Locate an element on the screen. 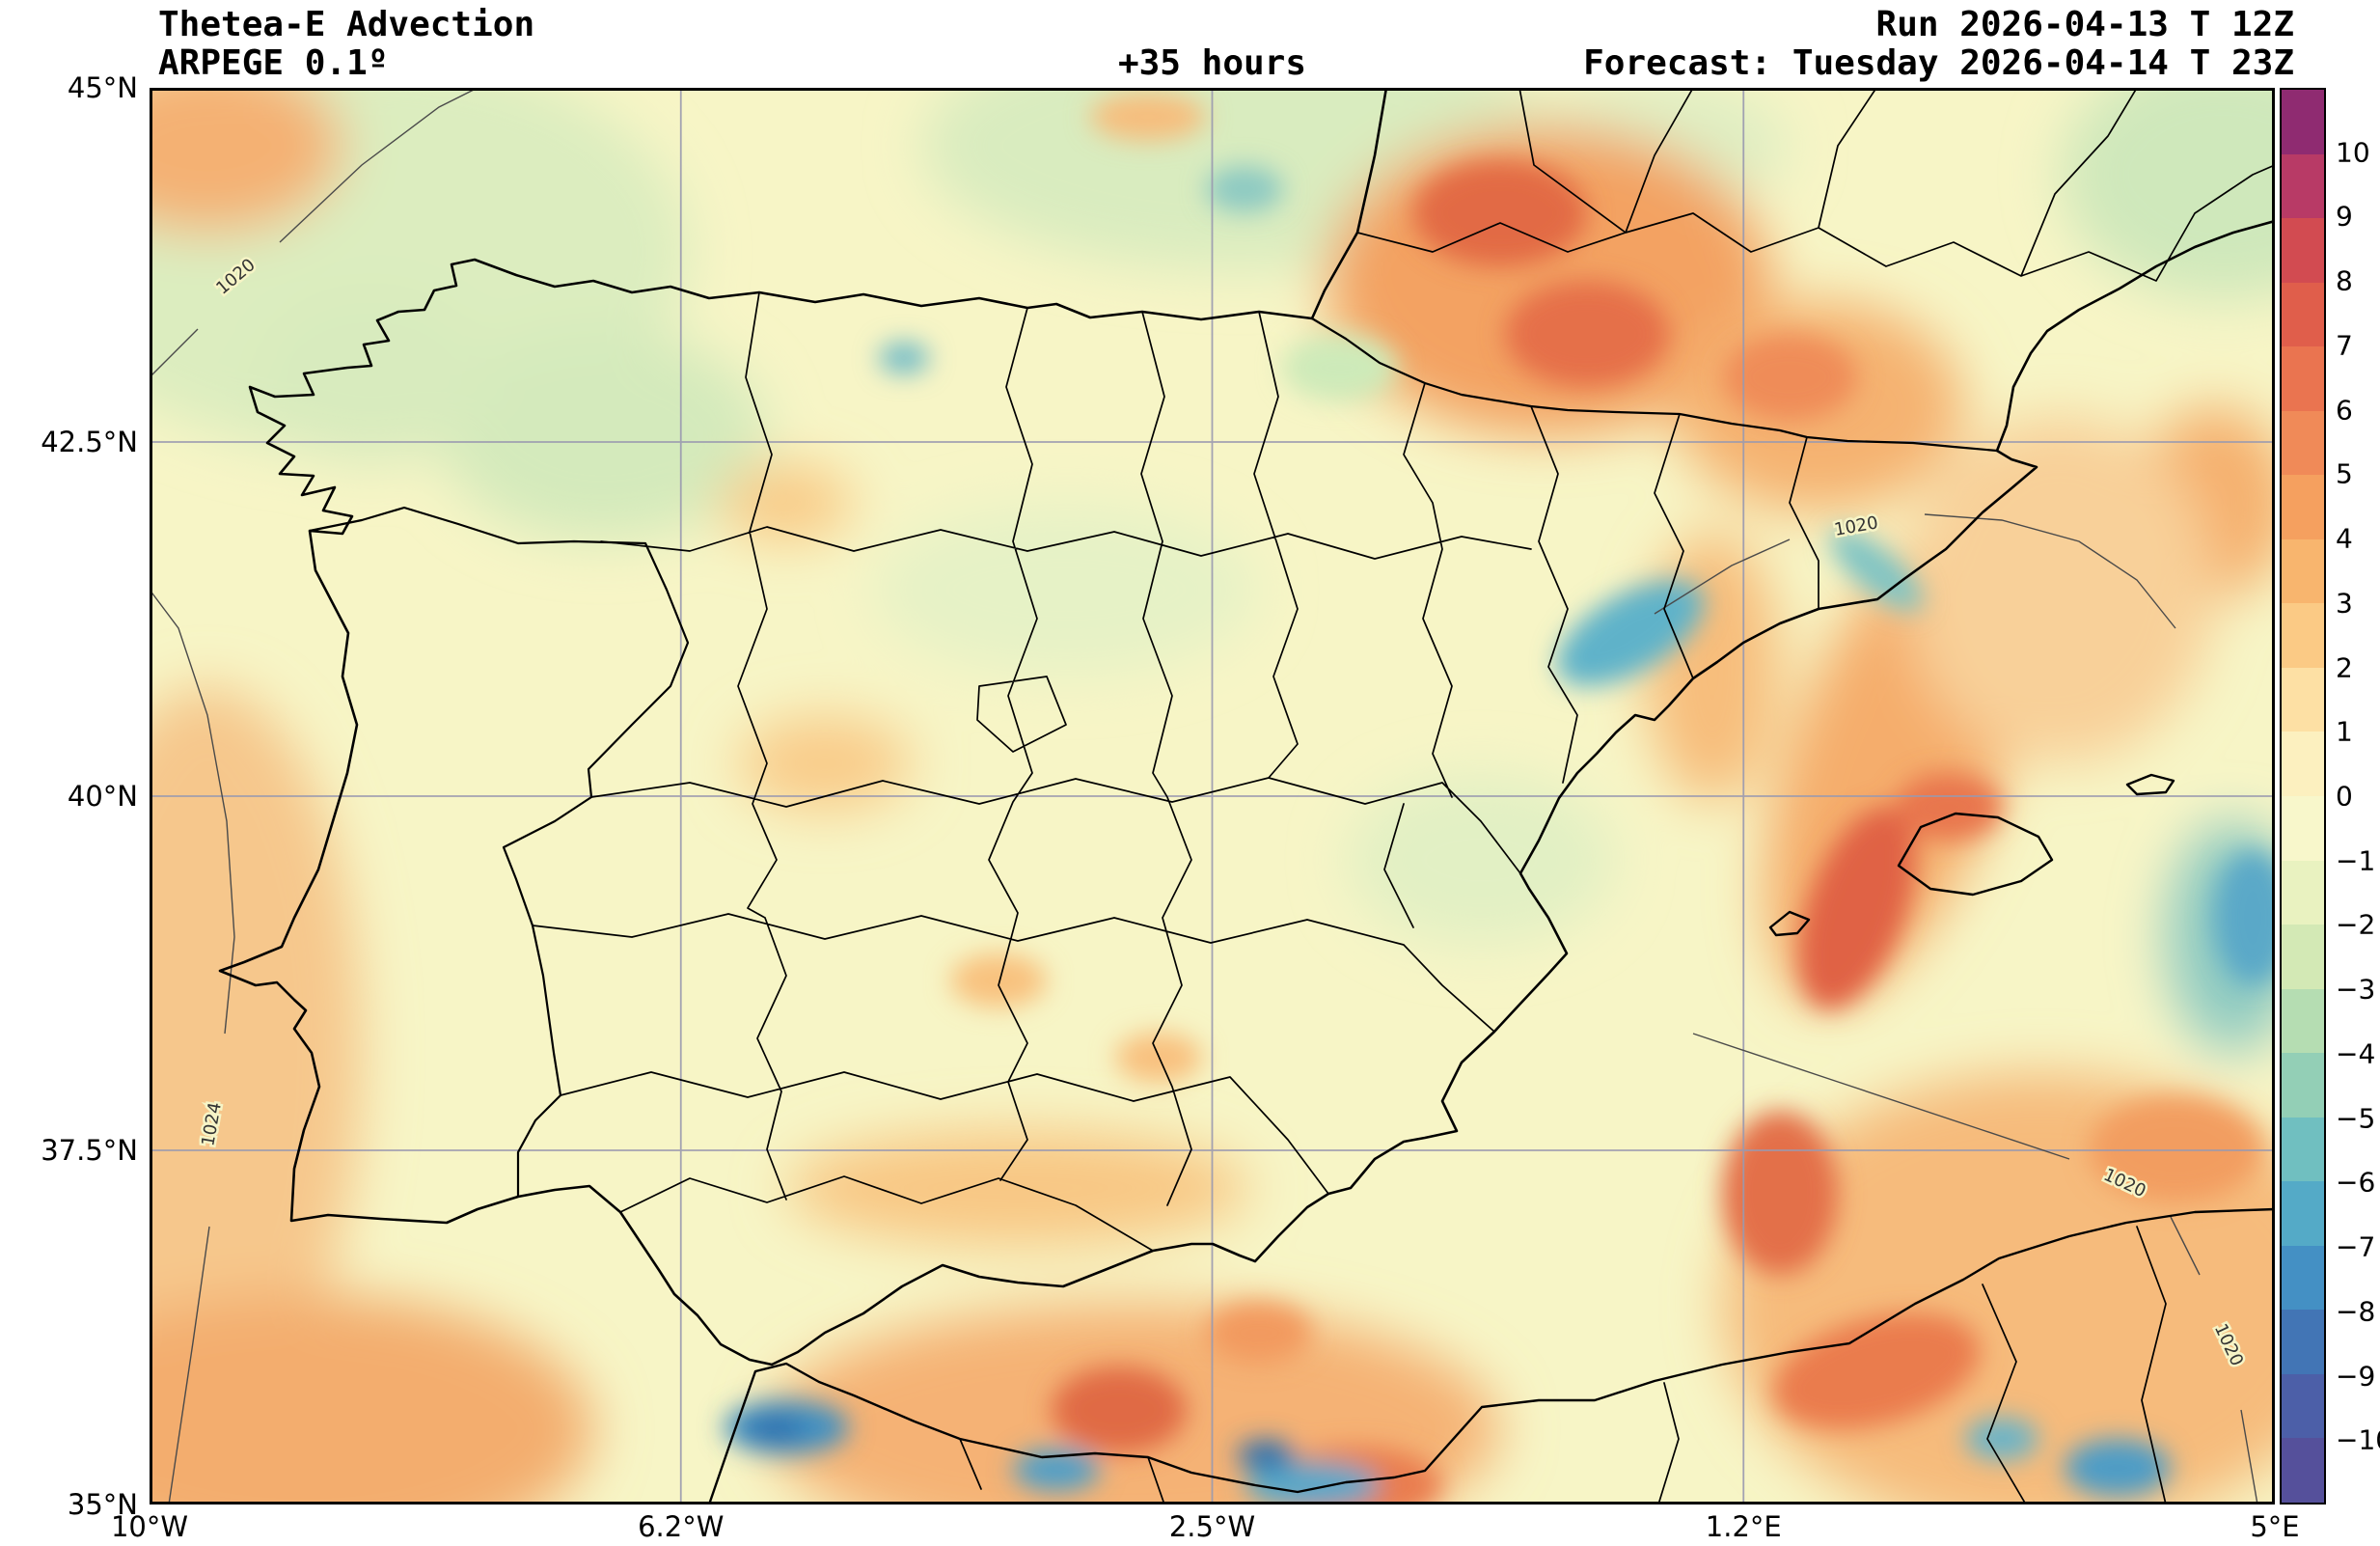  x-axis: 10°W 6.2°W 2.5°W 1.2°E 5°E is located at coordinates (1205, 1527).